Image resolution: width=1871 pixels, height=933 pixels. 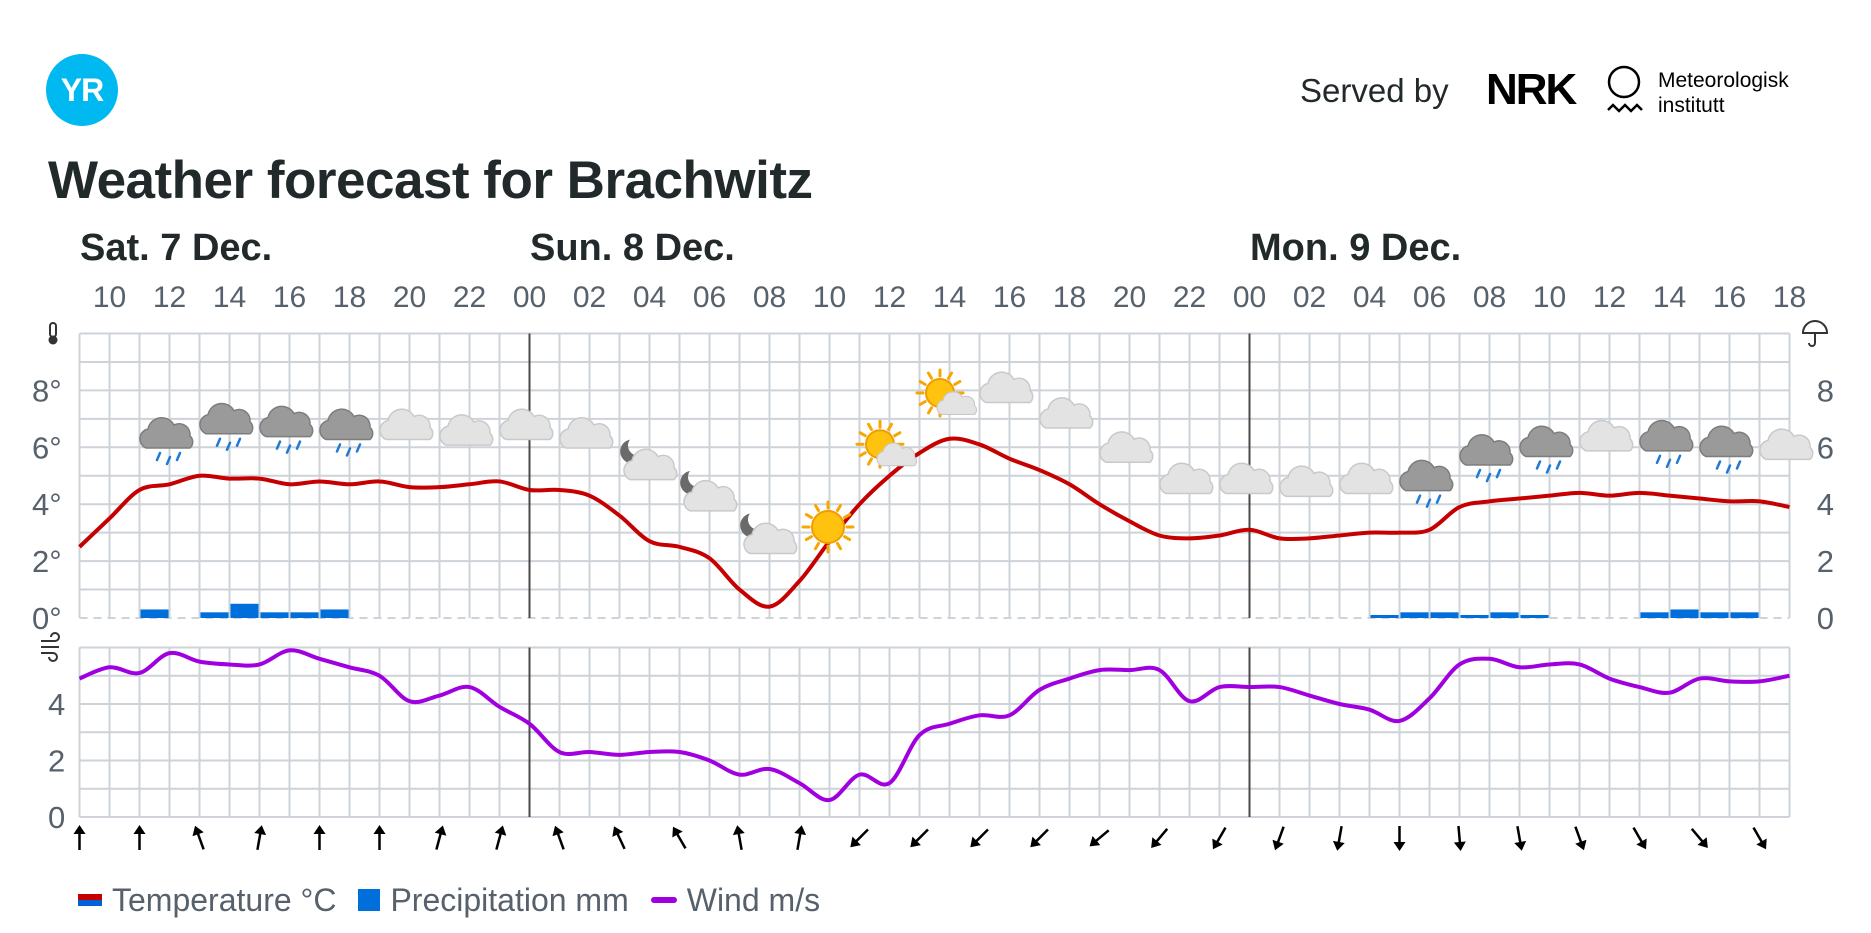 What do you see at coordinates (1369, 297) in the screenshot?
I see `hour-tick-label: 04` at bounding box center [1369, 297].